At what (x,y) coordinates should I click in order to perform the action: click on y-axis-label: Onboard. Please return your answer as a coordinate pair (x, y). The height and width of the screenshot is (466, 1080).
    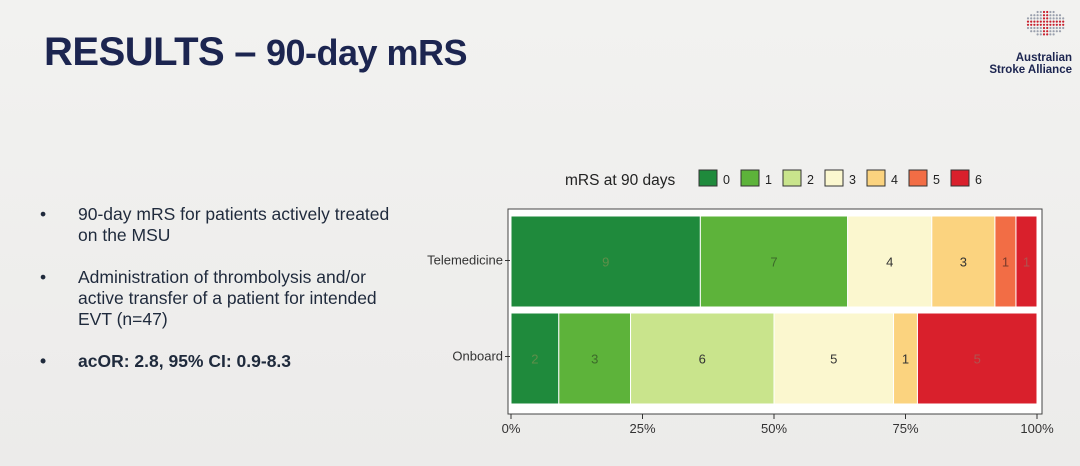
    Looking at the image, I should click on (477, 356).